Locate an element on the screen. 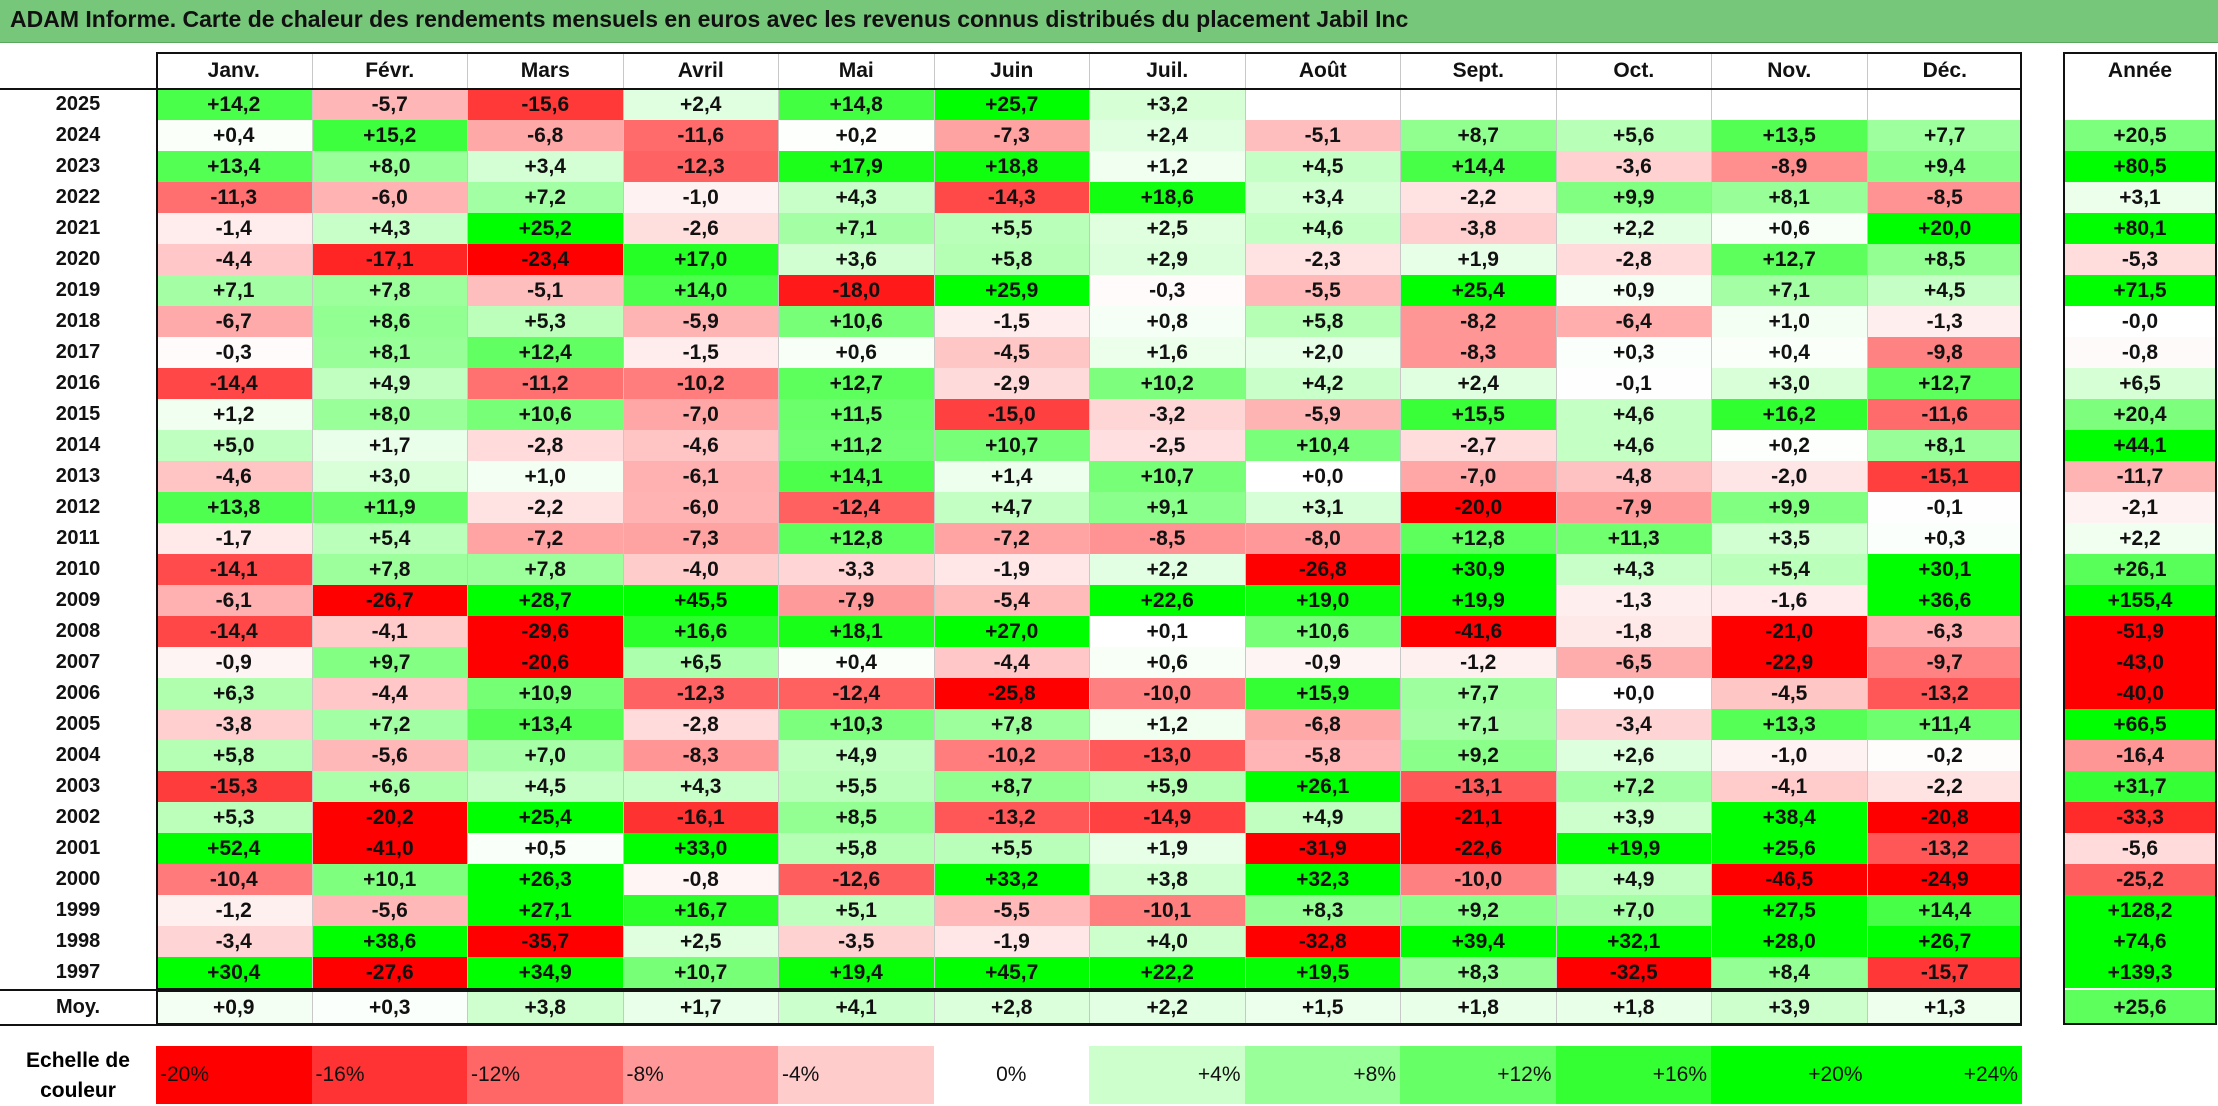  heatmap-cell: +10,7 is located at coordinates (700, 972).